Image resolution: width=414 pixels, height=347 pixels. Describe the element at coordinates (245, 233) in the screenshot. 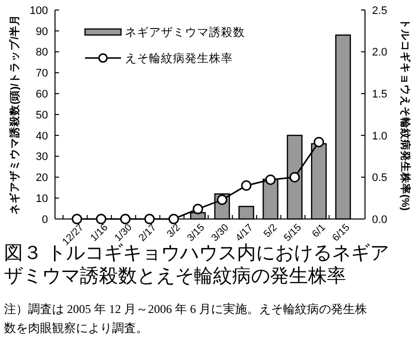

I see `x-tick-label: 4/17` at that location.